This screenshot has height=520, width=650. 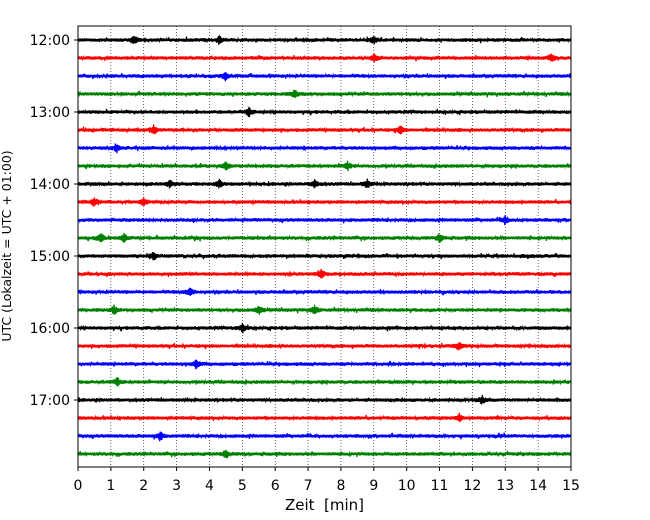 What do you see at coordinates (242, 486) in the screenshot?
I see `x-tick-label-5: 5` at bounding box center [242, 486].